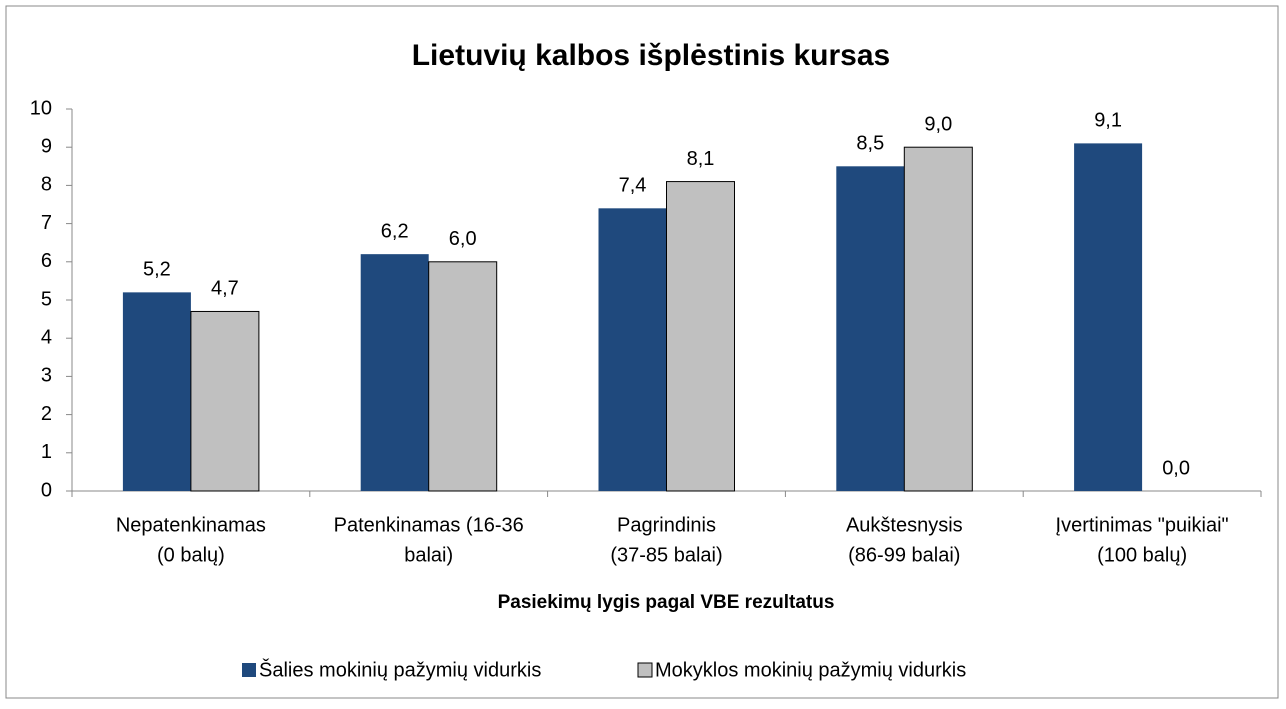  What do you see at coordinates (810, 670) in the screenshot?
I see `legend-label: Mokyklos mokinių pažymių vidurkis` at bounding box center [810, 670].